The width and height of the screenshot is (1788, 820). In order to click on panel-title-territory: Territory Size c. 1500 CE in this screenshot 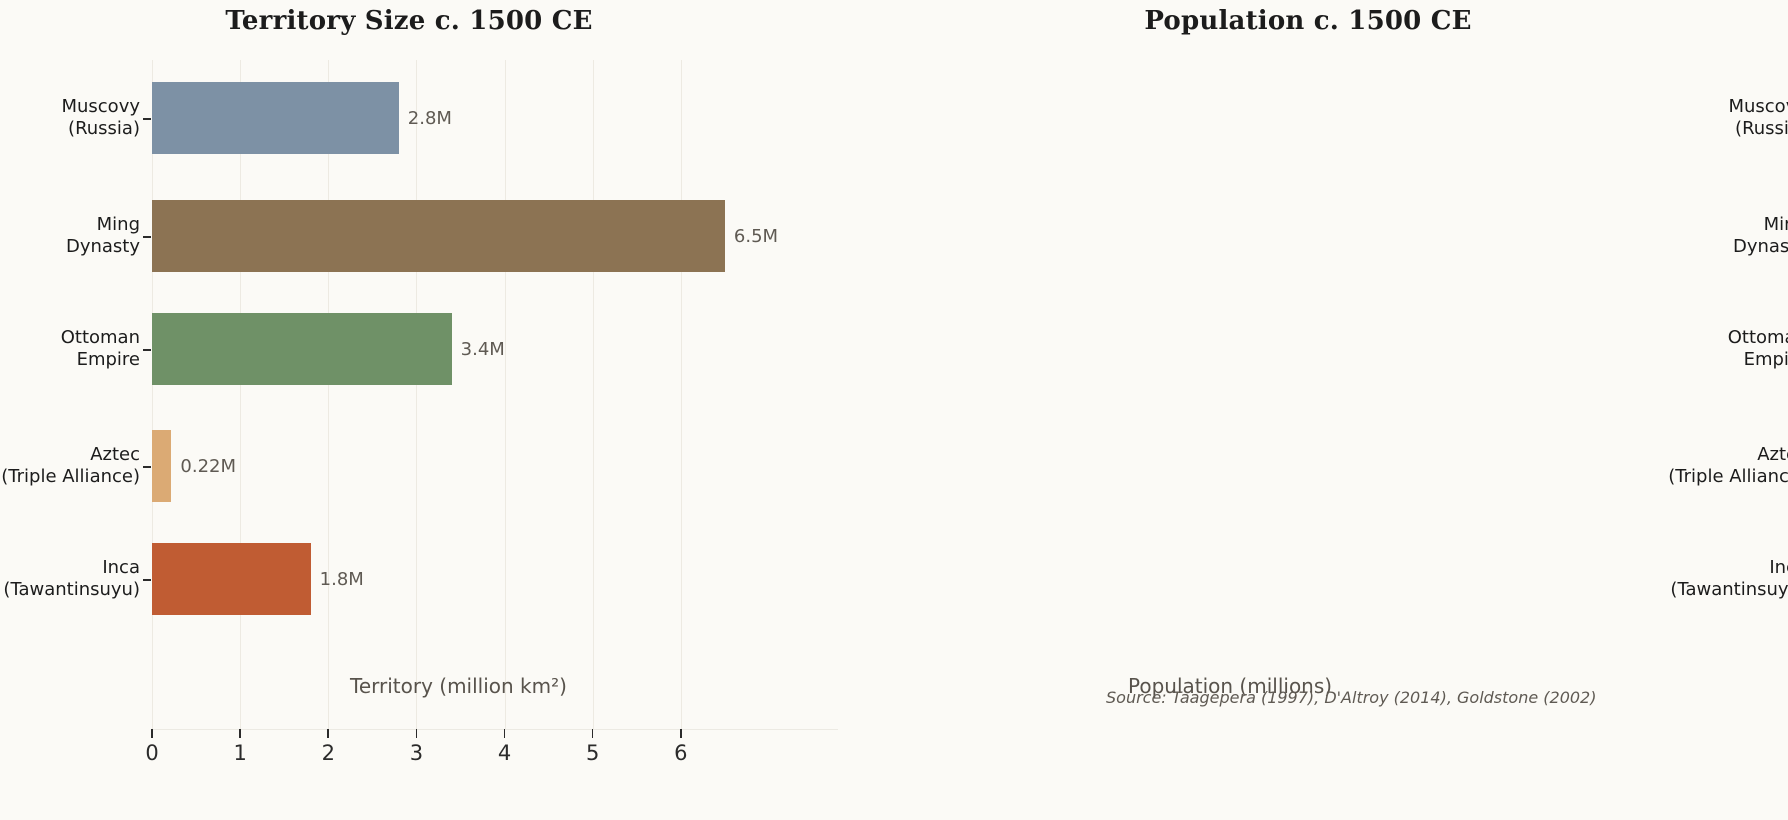, I will do `click(409, 21)`.